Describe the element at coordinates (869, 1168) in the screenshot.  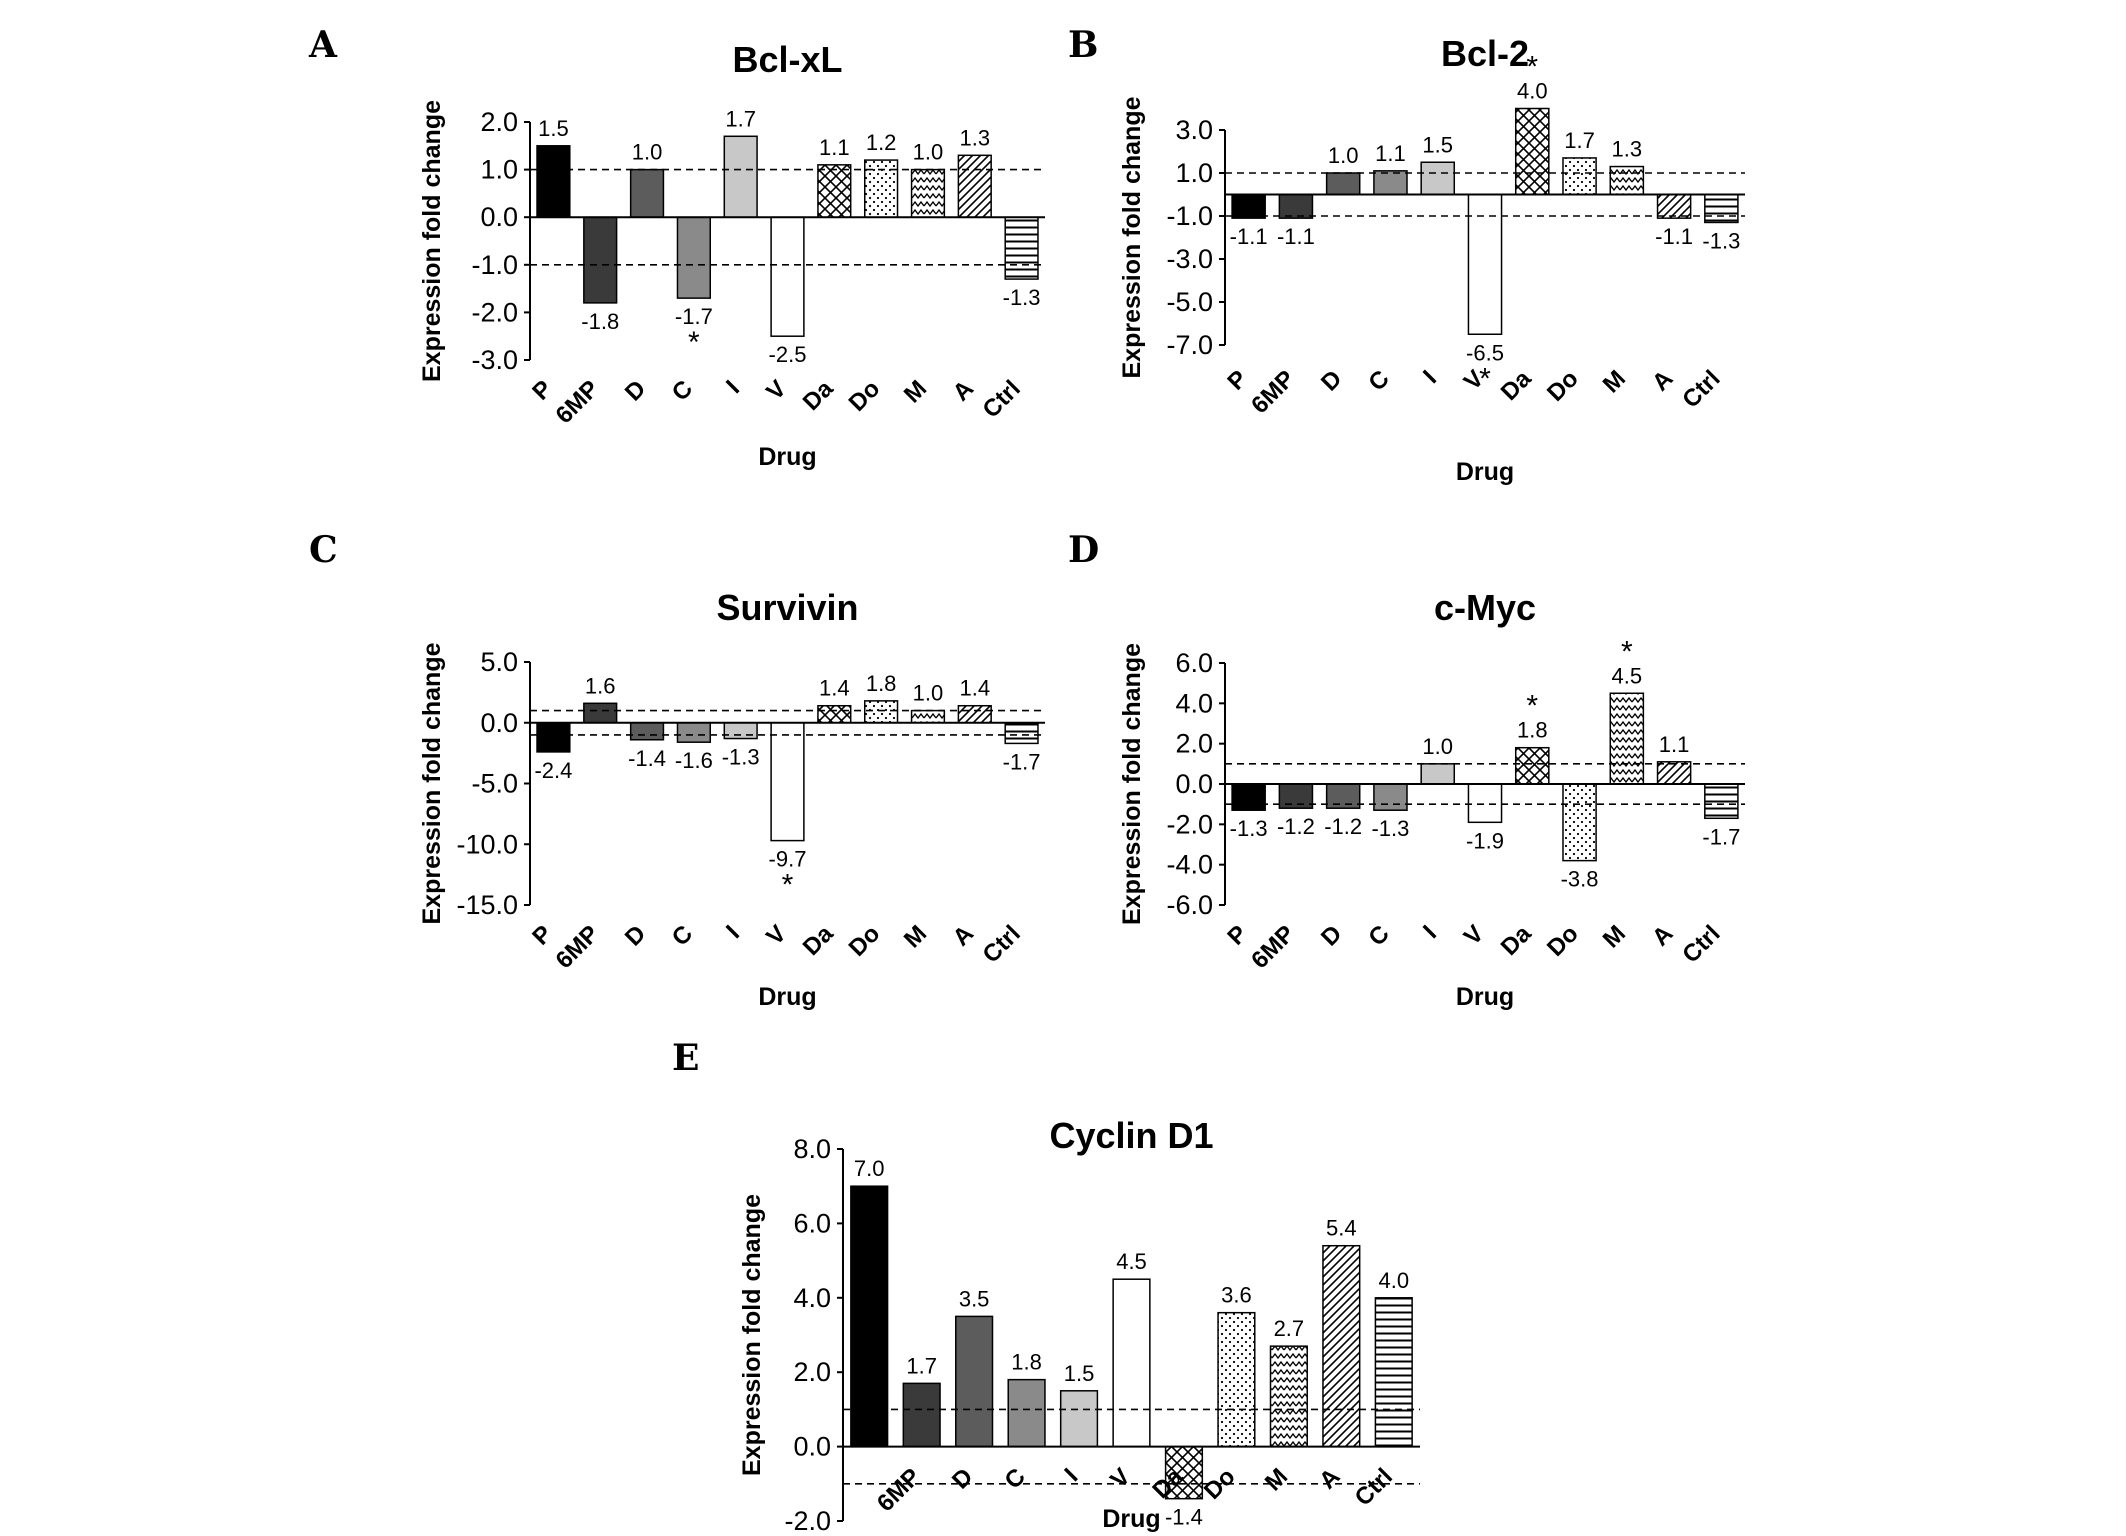
I see `data-label: 7.0` at that location.